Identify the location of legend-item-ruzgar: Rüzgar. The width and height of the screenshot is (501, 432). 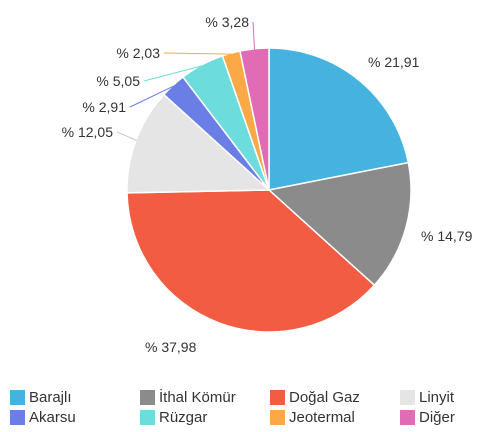
(205, 417).